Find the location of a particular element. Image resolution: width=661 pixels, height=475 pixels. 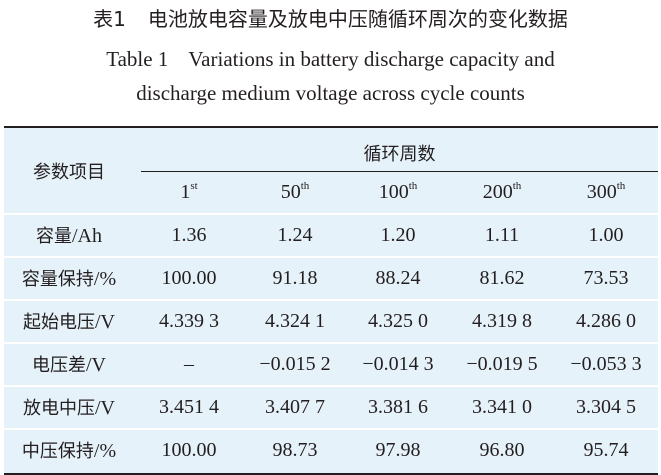

column-header: 50th is located at coordinates (295, 192).